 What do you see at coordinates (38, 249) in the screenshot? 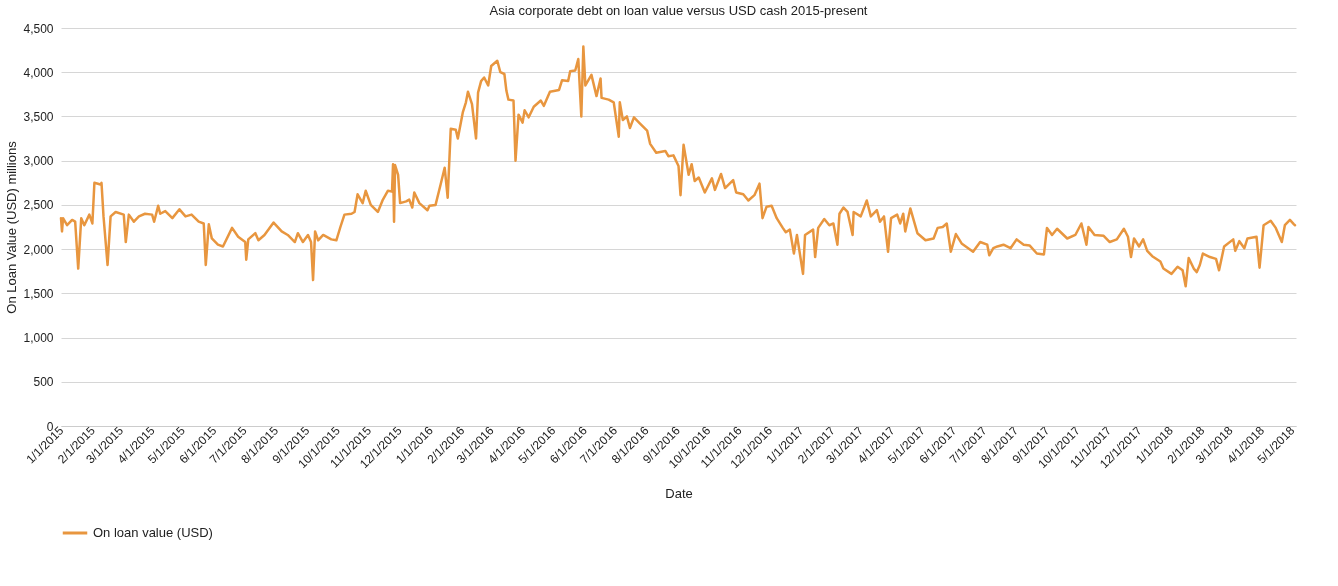
I see `y-tick-label: 2,000` at bounding box center [38, 249].